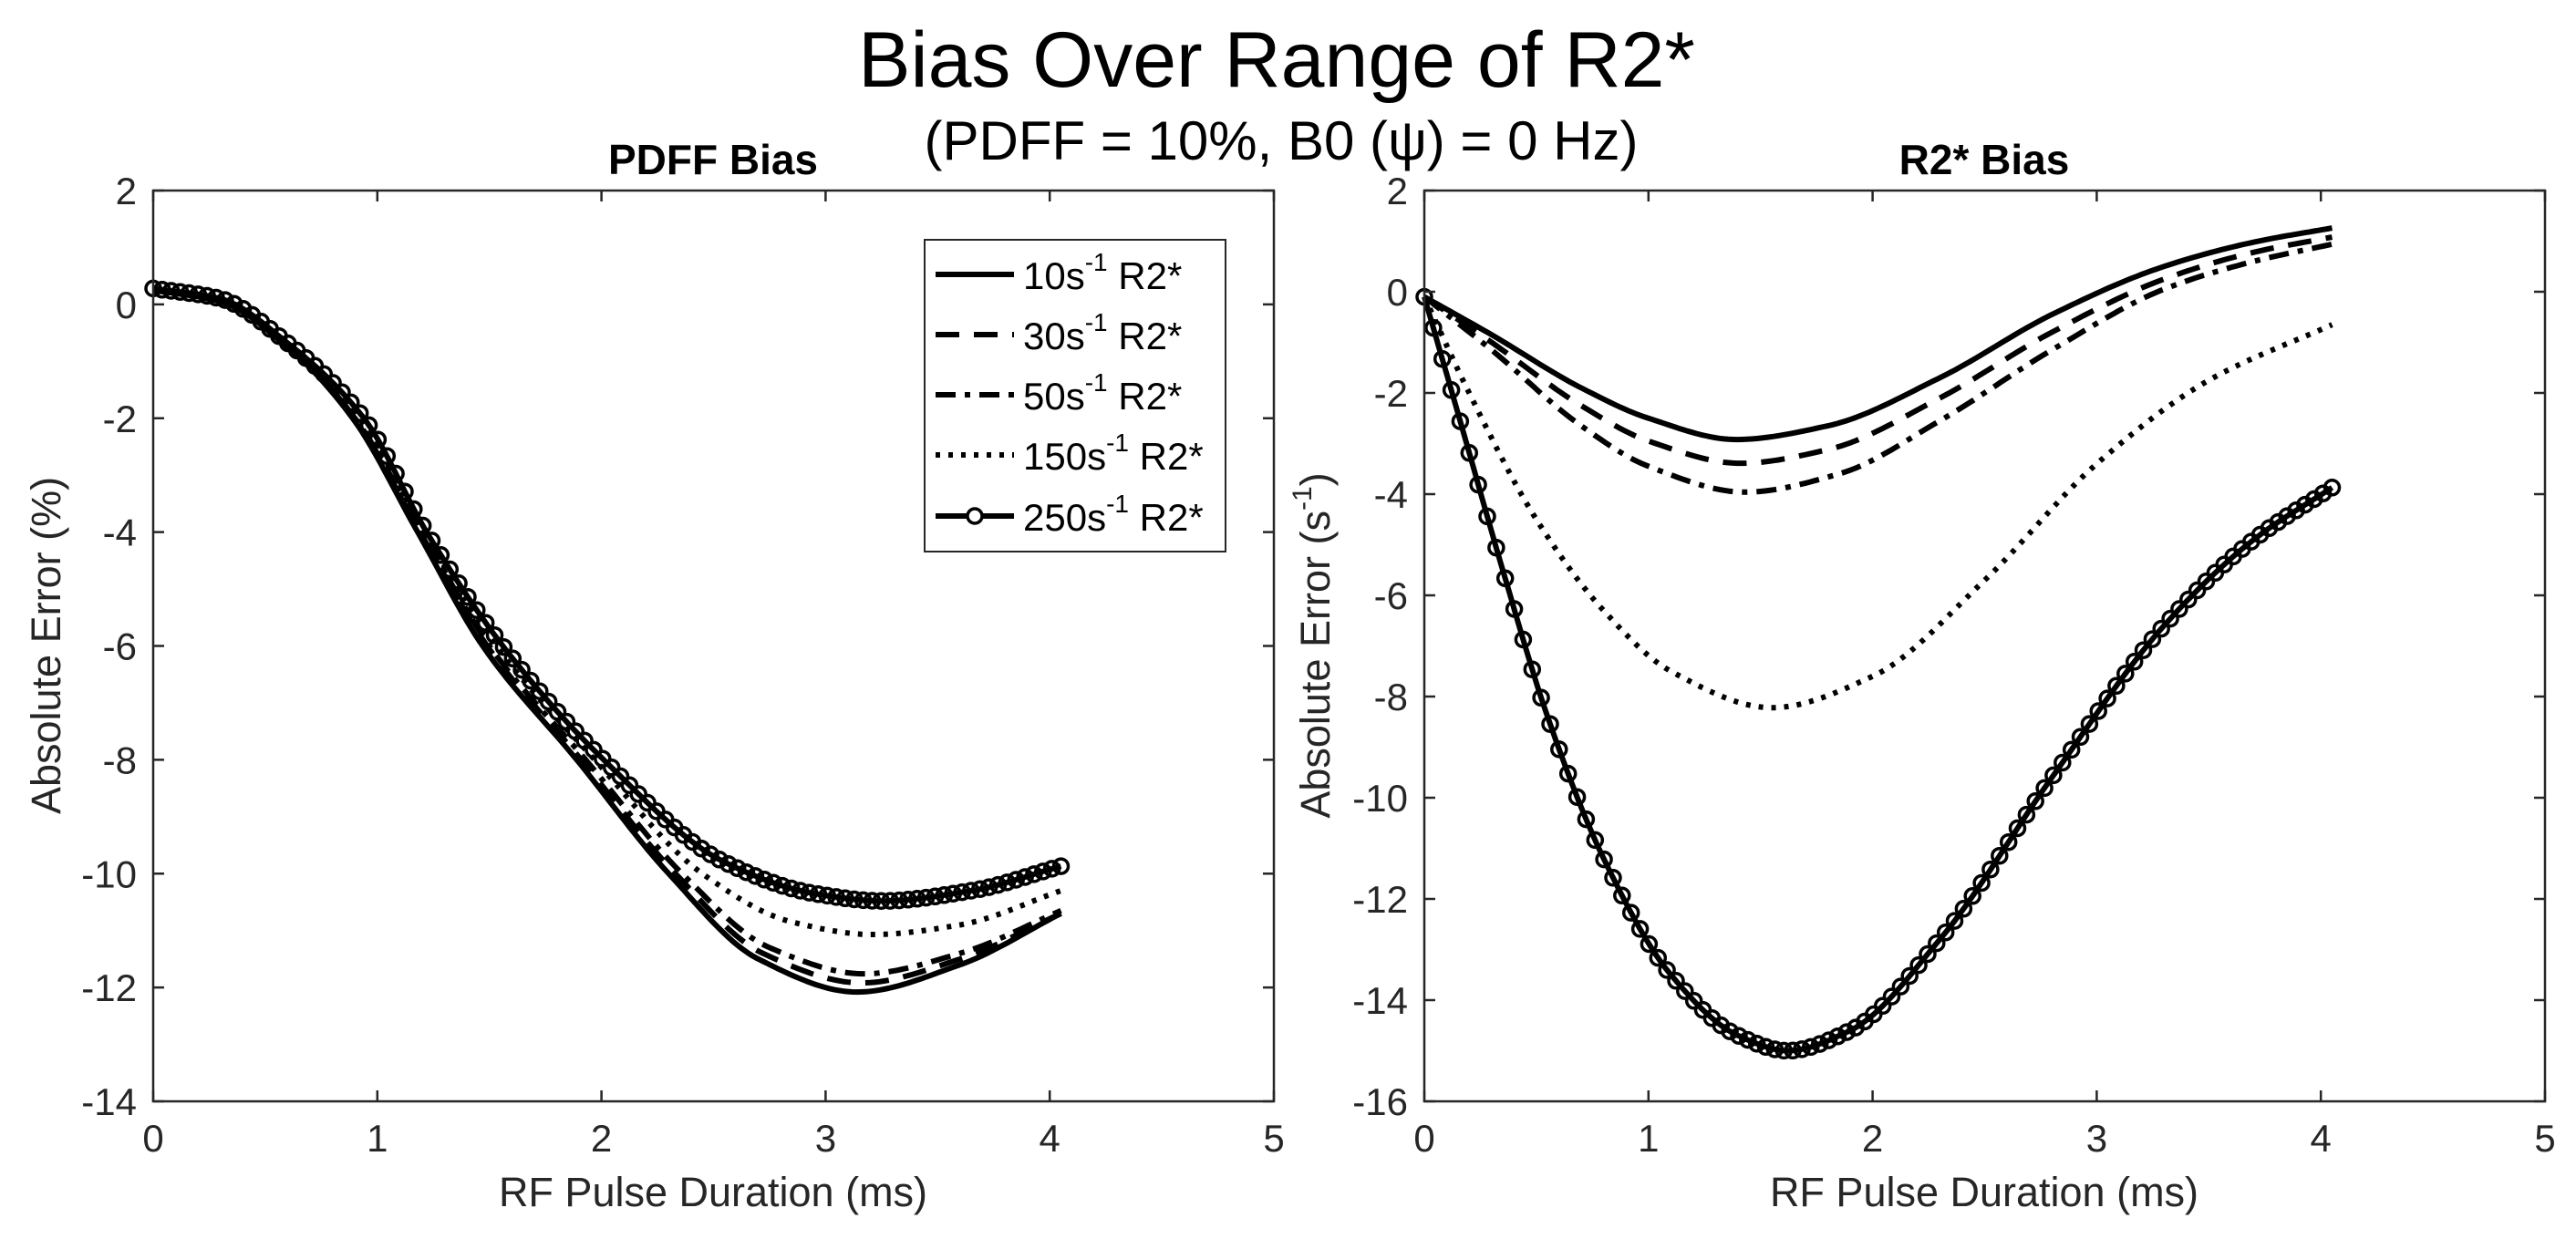  I want to click on r2-x-tick-label: 4, so click(2321, 1138).